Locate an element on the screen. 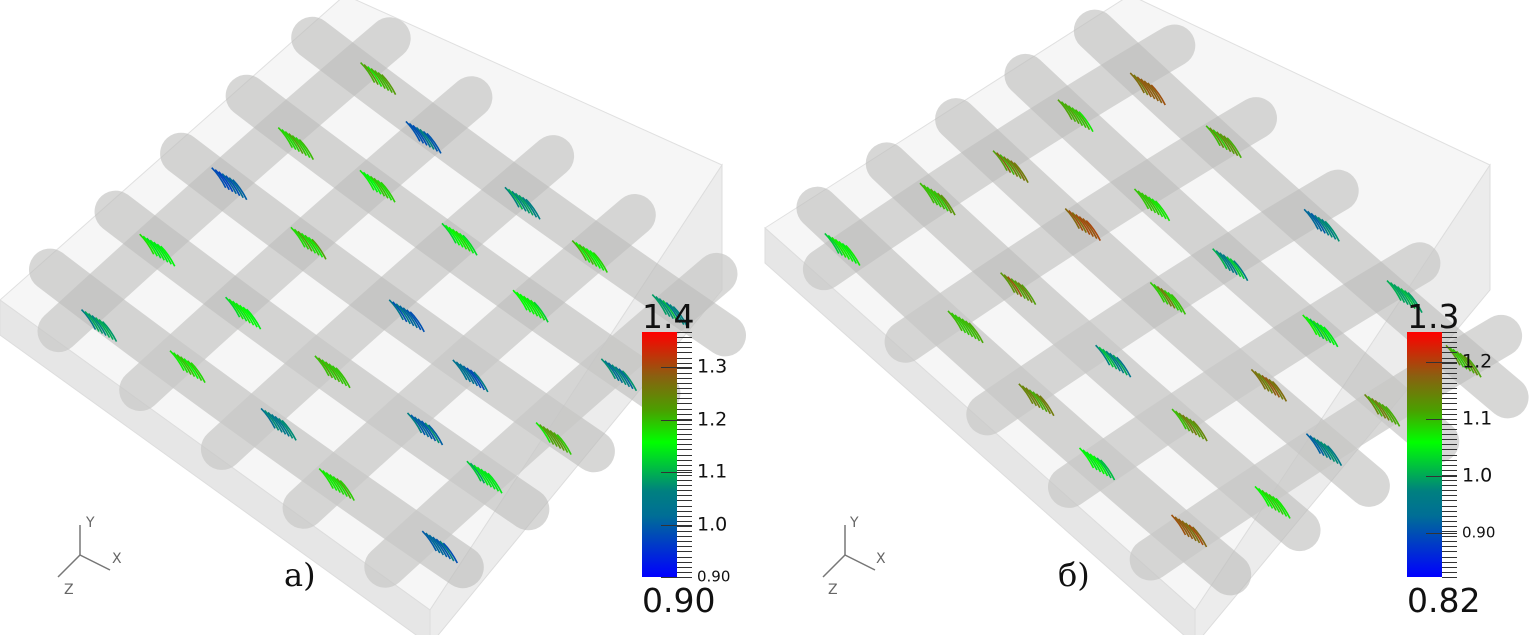 This screenshot has height=635, width=1530. colorbar-tick-label: 1.3 is located at coordinates (712, 366).